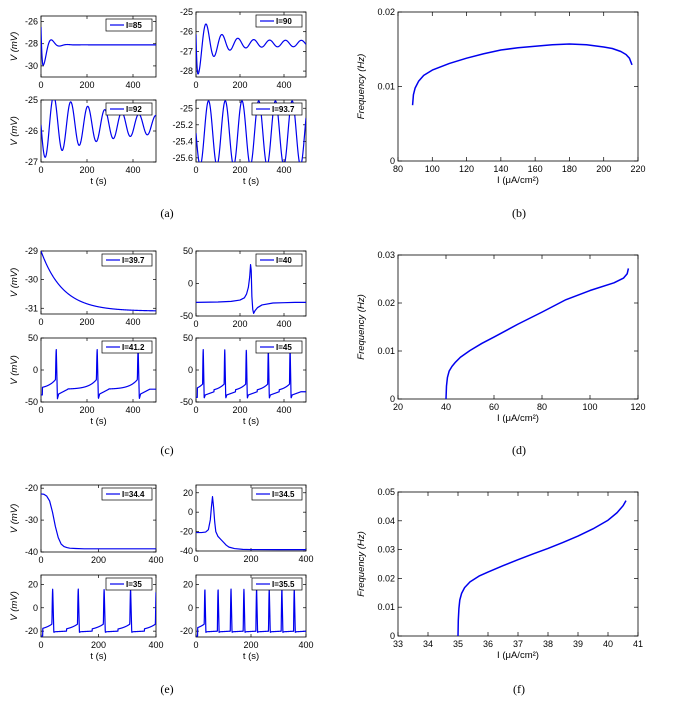 This screenshot has height=701, width=676. Describe the element at coordinates (31, 308) in the screenshot. I see `y-tick-label: -31` at that location.